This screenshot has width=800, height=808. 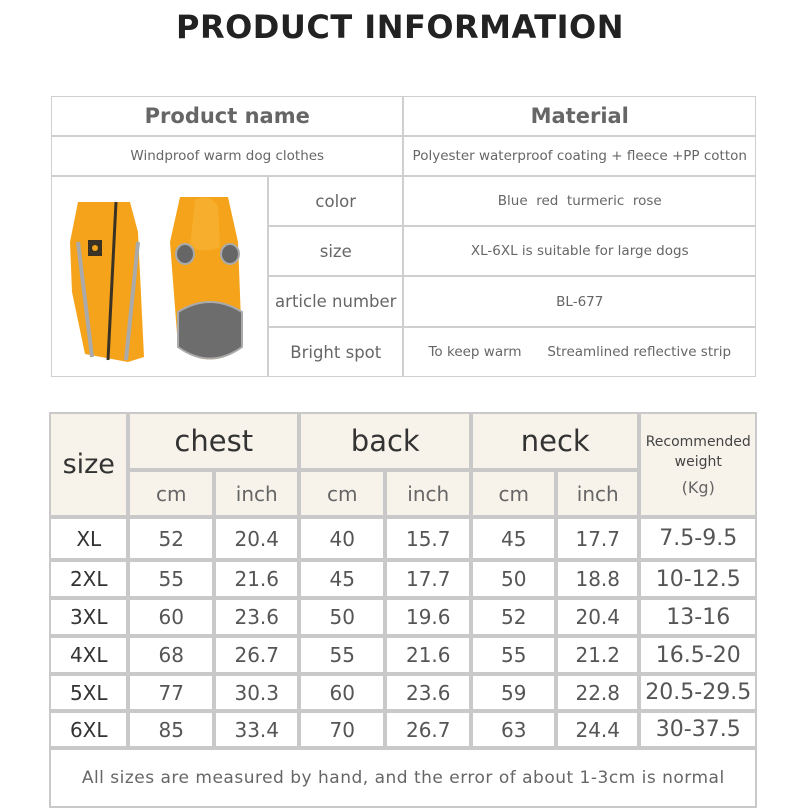 I want to click on value-cell: 15.7, so click(x=428, y=539).